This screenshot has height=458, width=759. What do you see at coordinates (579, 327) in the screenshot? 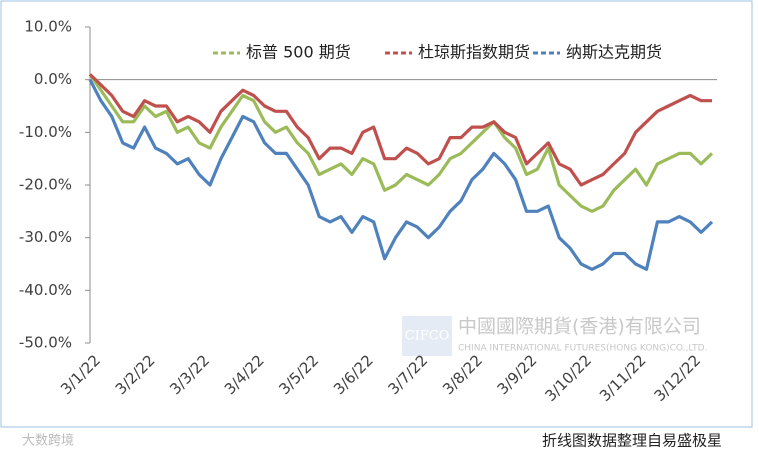
I see `watermark-name: 中國國際期貨(香港)有限公司` at bounding box center [579, 327].